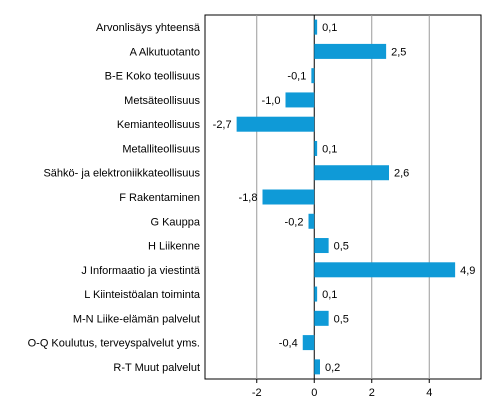 This screenshot has width=491, height=416. I want to click on data-label: 2,6, so click(401, 174).